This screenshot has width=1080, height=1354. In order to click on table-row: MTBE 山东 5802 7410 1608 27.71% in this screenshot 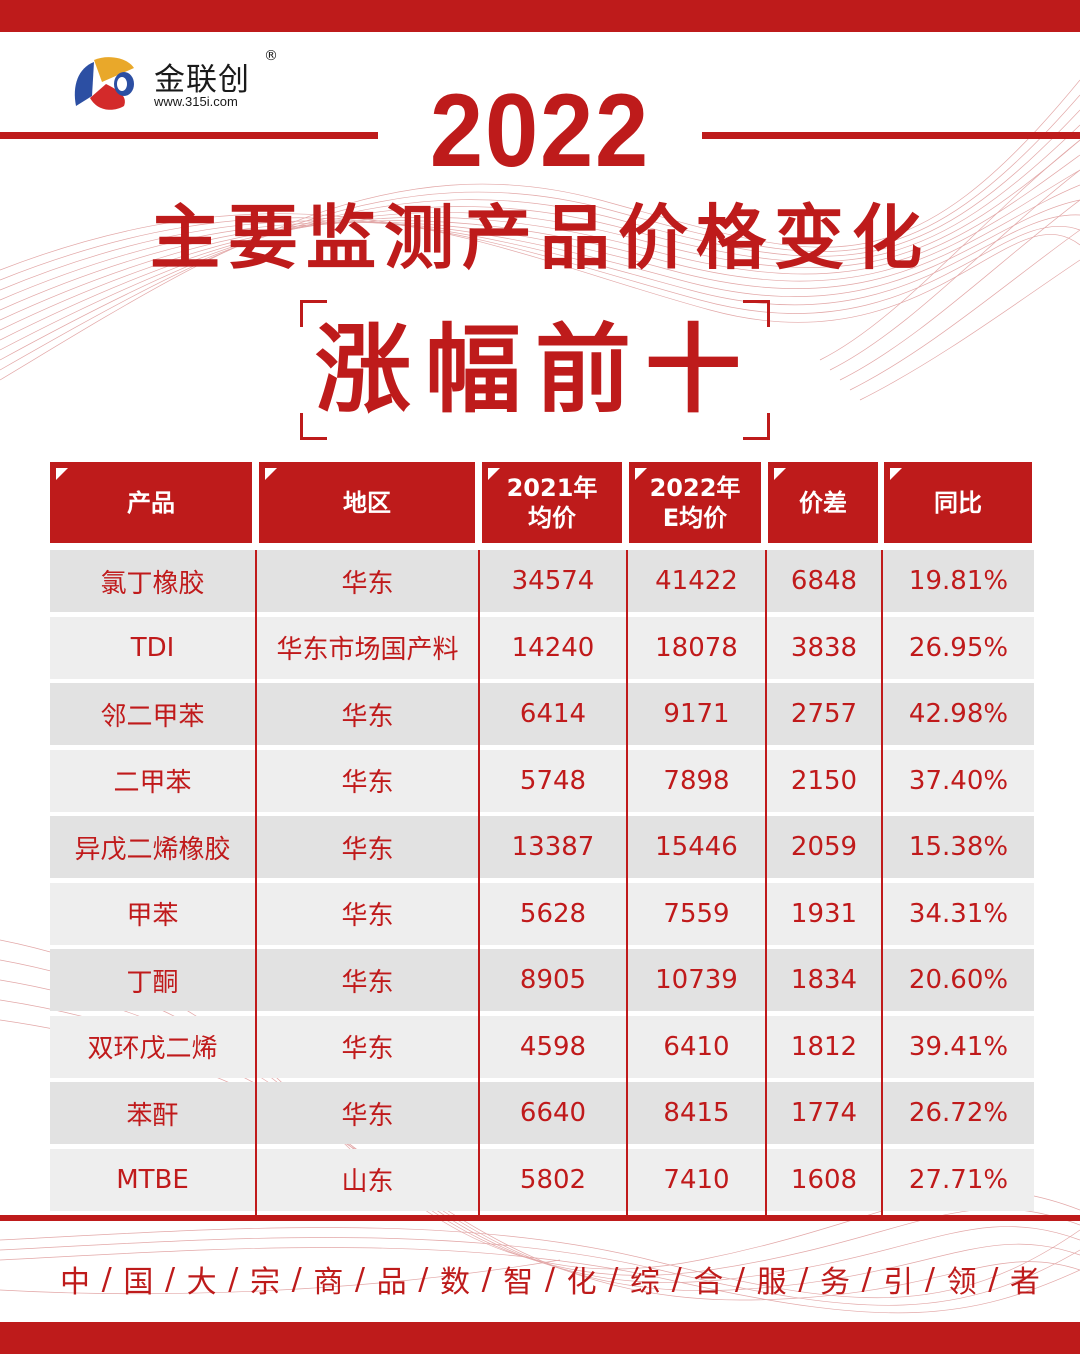, I will do `click(542, 1179)`.